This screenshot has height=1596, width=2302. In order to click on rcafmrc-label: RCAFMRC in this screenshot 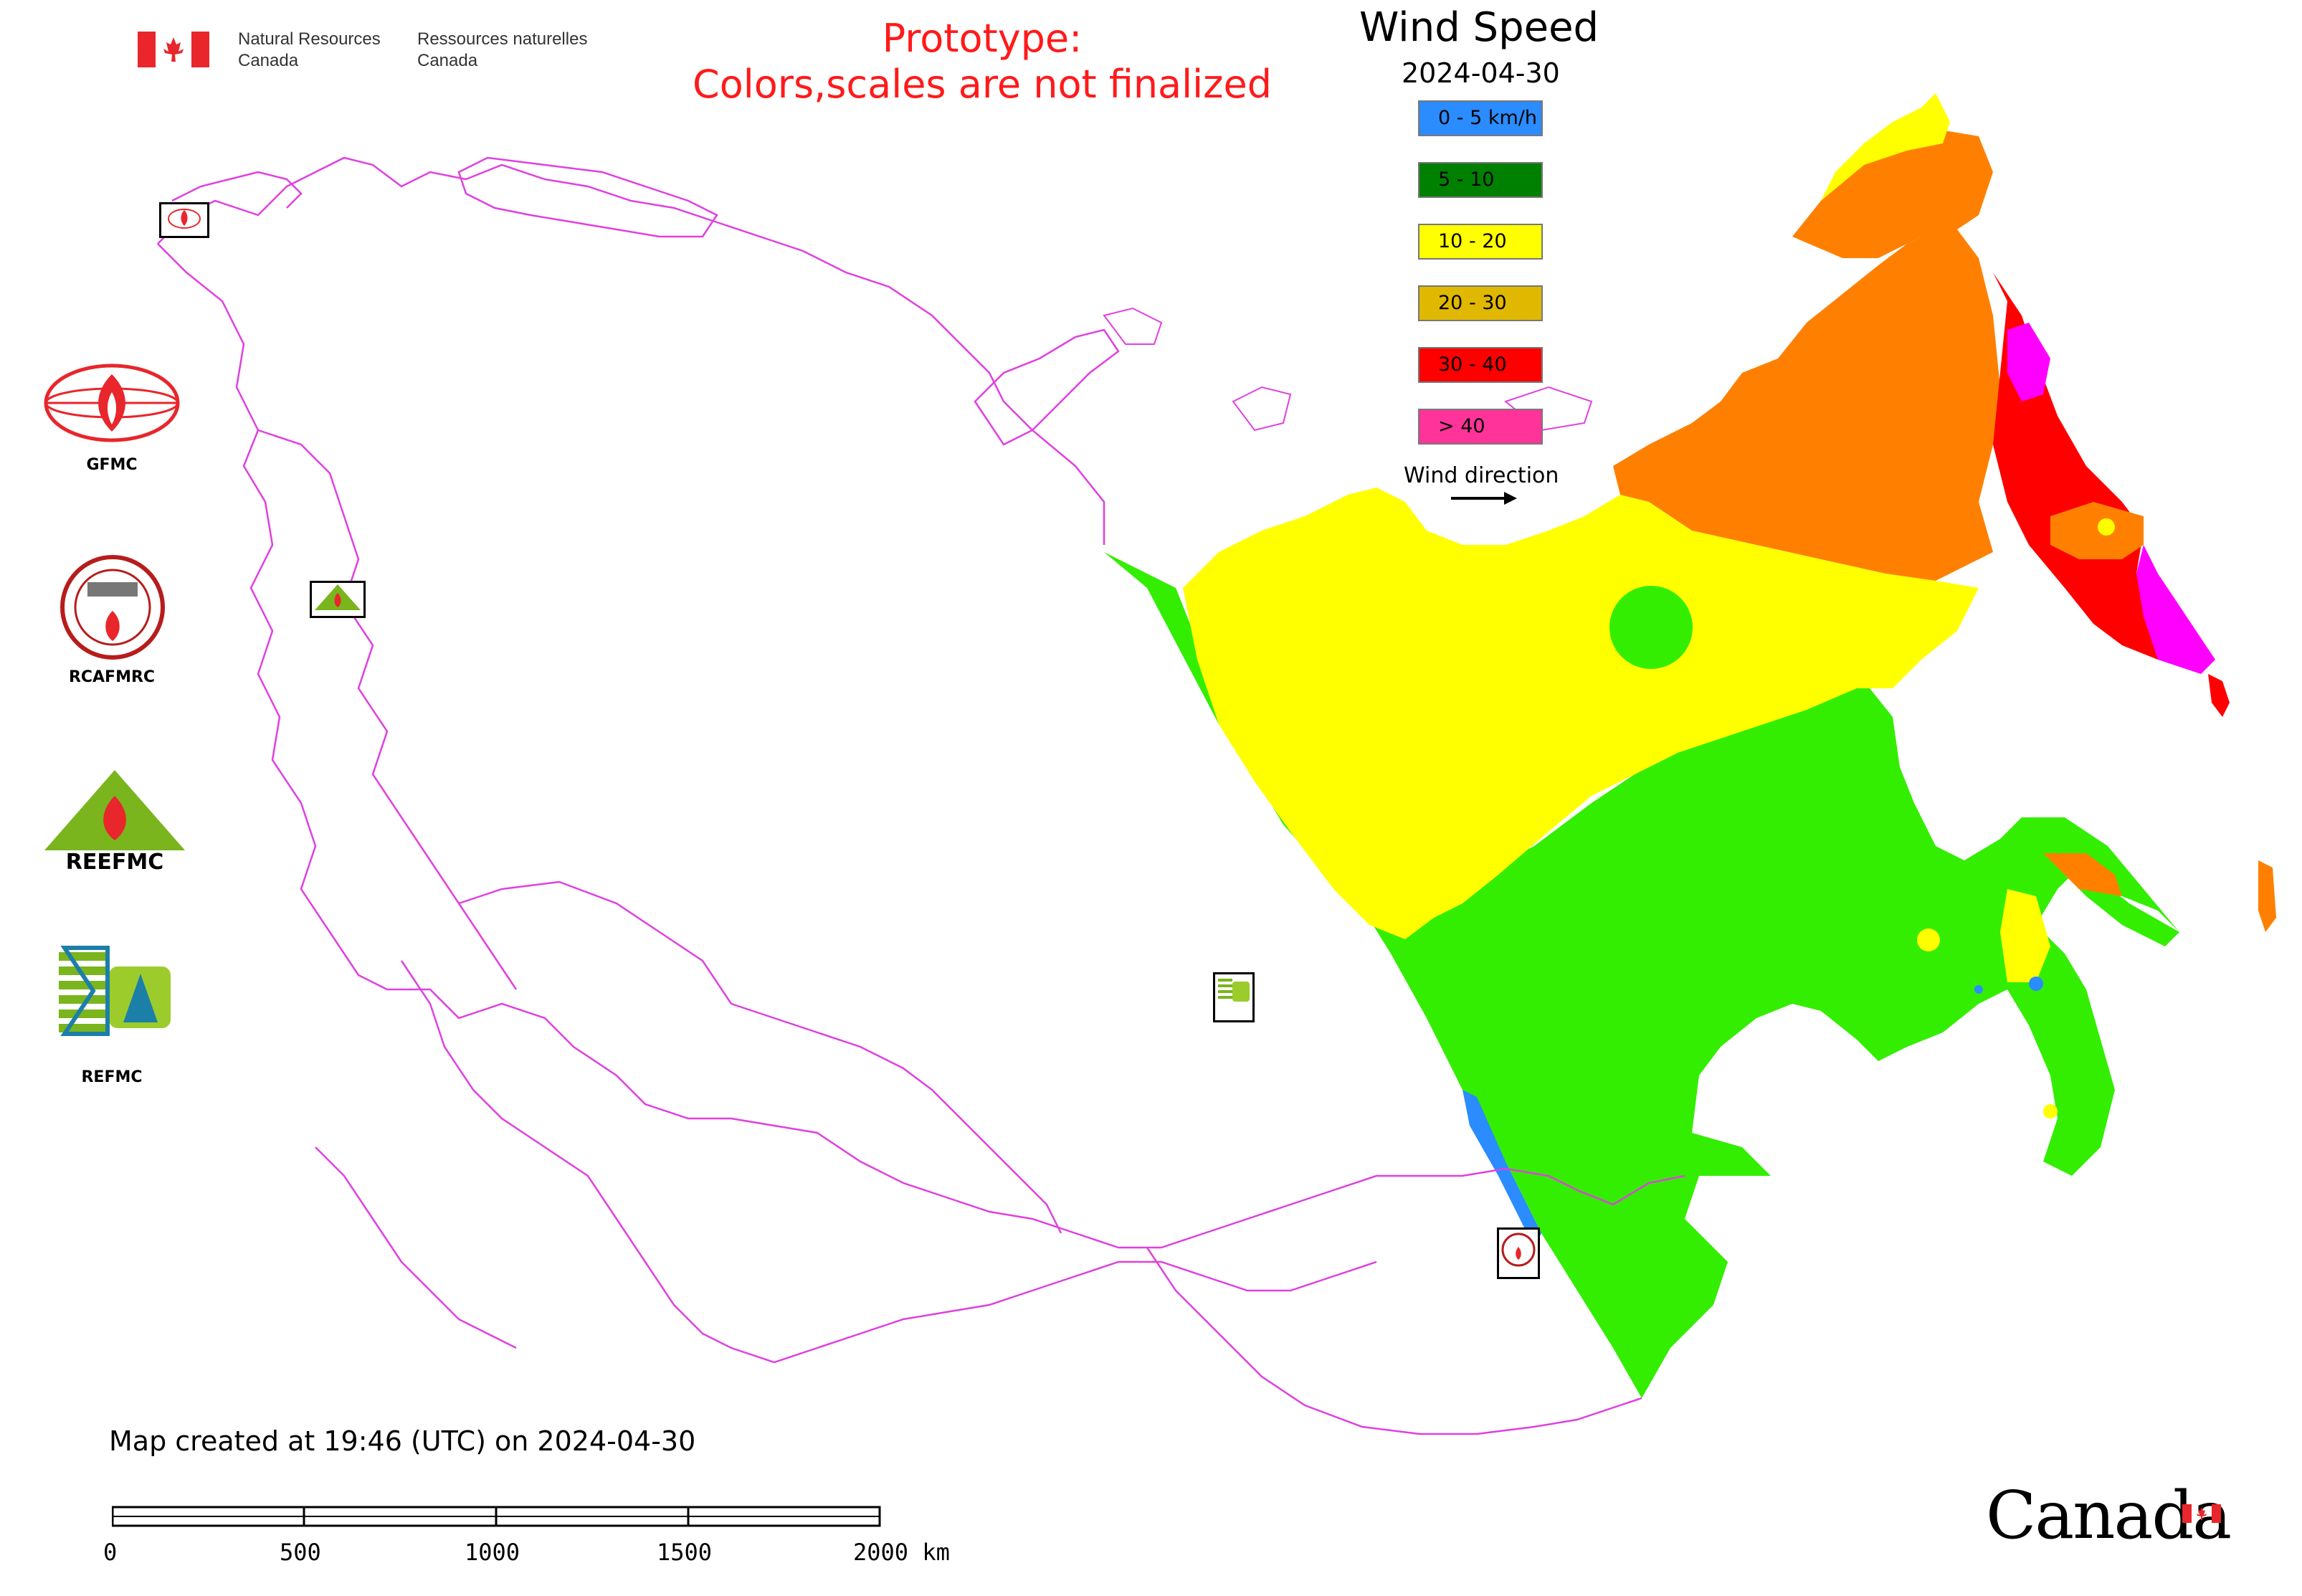, I will do `click(112, 677)`.